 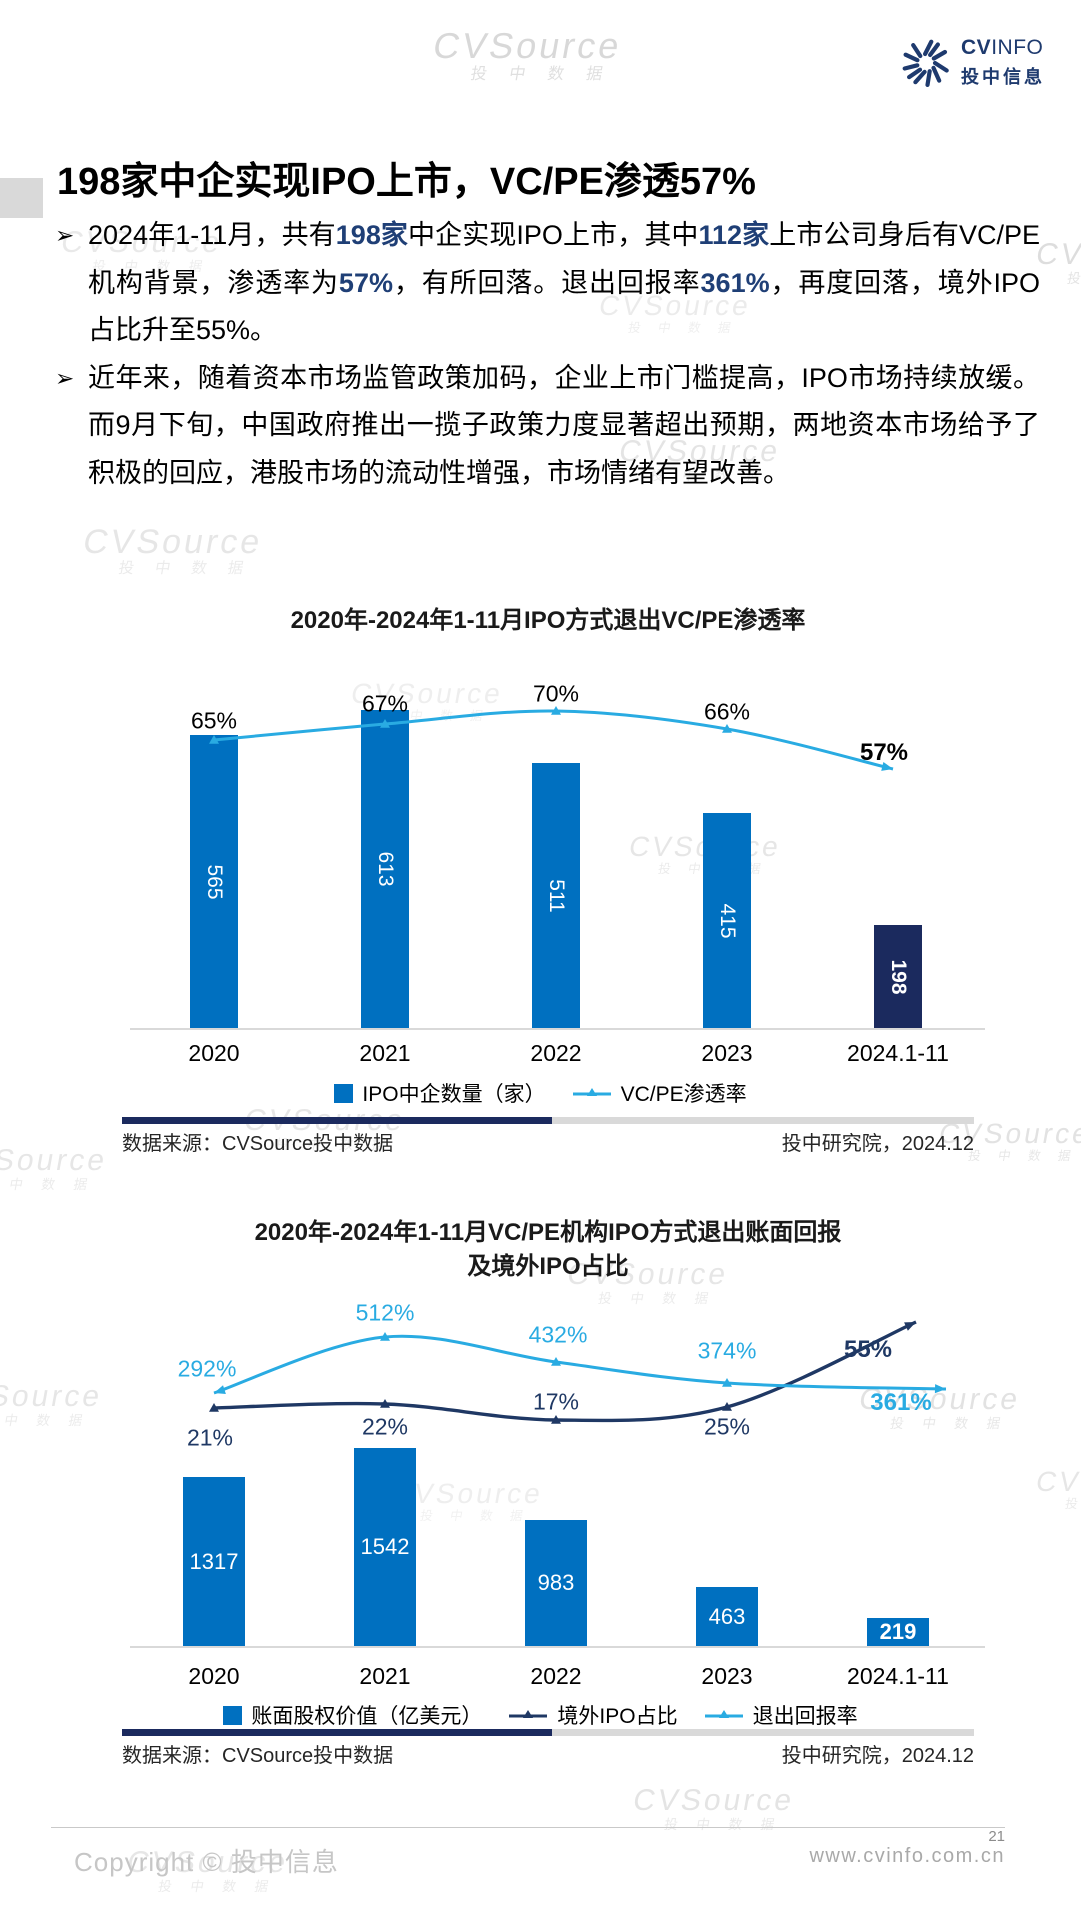 What do you see at coordinates (214, 720) in the screenshot?
I see `penetration-rate-label: 65%` at bounding box center [214, 720].